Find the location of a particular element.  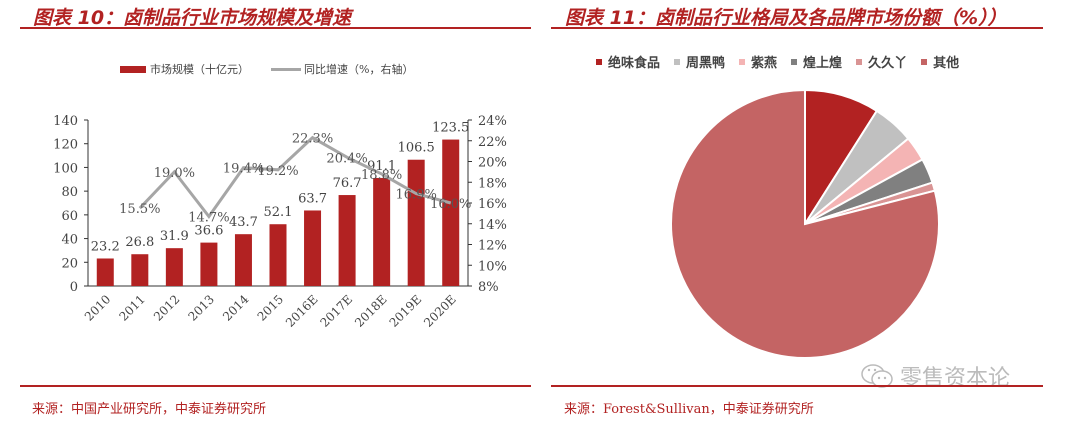

legend-line-label: 同比增速（%，右轴） is located at coordinates (359, 69).